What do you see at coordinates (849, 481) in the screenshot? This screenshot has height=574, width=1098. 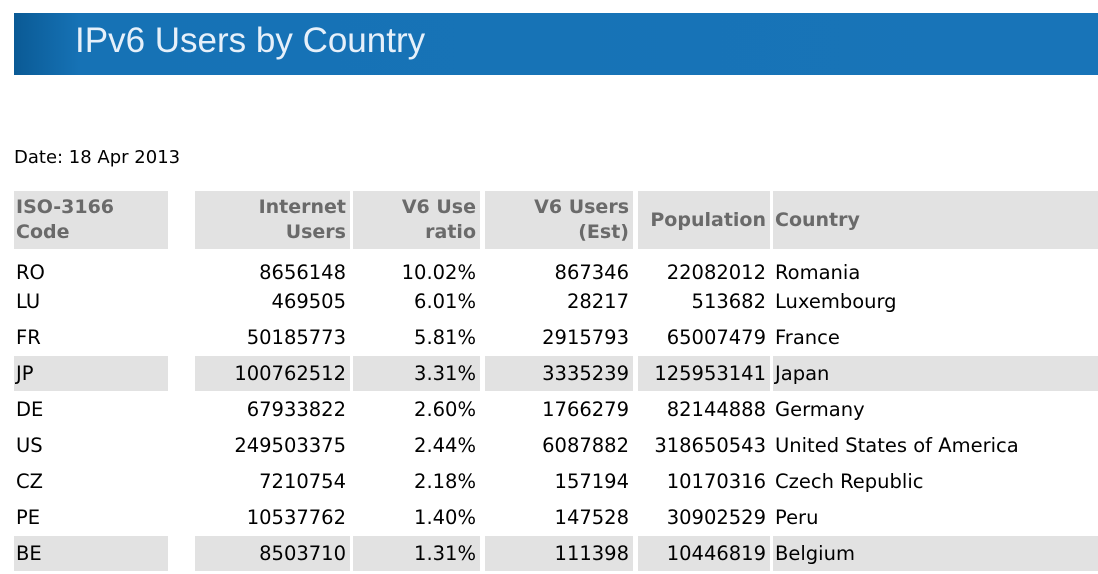 I see `table-cell: Czech Republic` at bounding box center [849, 481].